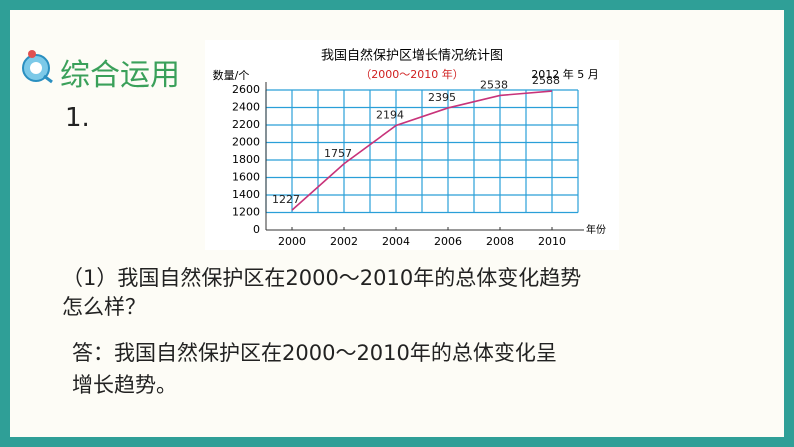 The height and width of the screenshot is (447, 794). I want to click on chart-title: 我国自然保护区增长情况统计图, so click(412, 56).